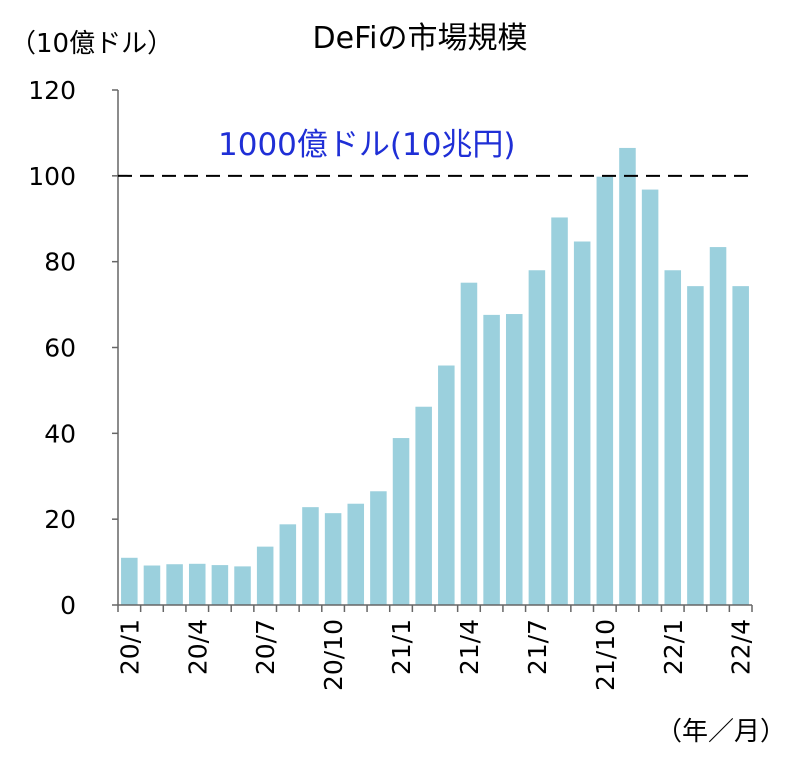 The height and width of the screenshot is (760, 800). Describe the element at coordinates (605, 655) in the screenshot. I see `x-tick-label: 21/10` at that location.